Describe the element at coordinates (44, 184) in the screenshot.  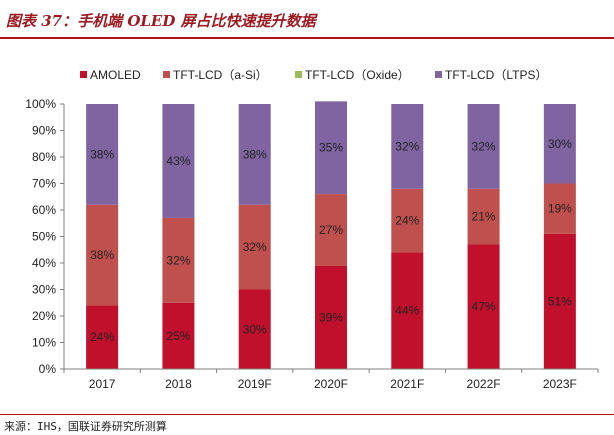
I see `y-tick-label: 70%` at that location.